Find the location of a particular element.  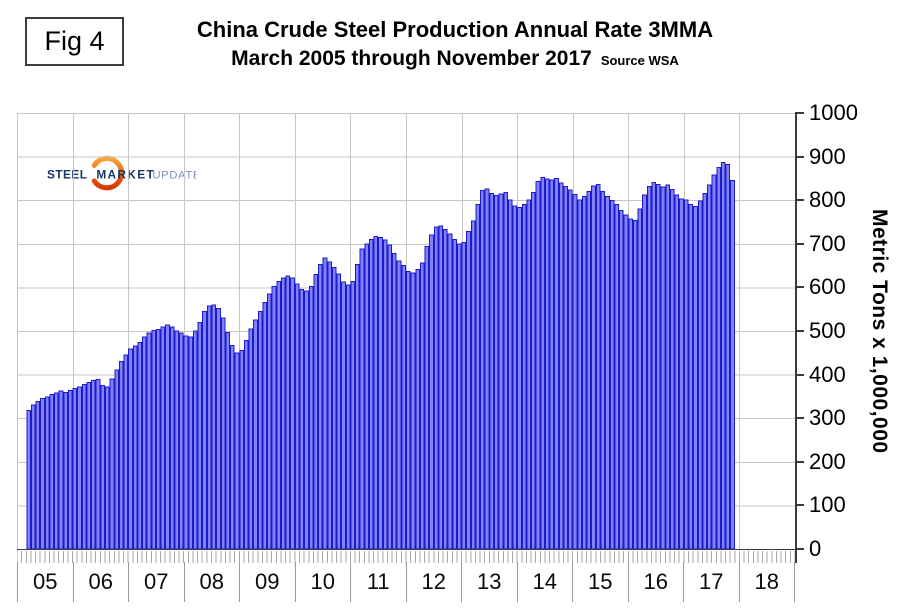

steel-market-update-logo: STEEL MARKET UPDATE is located at coordinates (123, 175).